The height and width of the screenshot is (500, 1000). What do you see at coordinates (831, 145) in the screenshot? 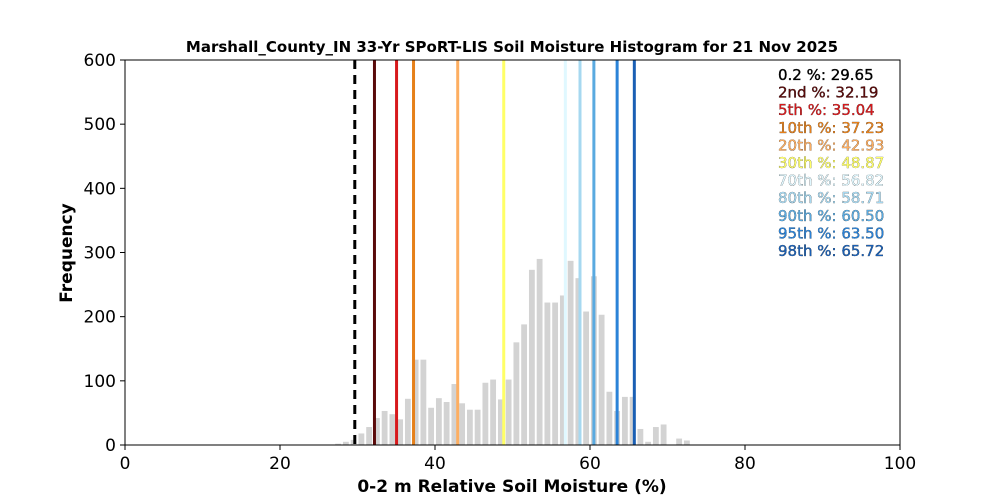
I see `percentile-legend-label: 20th %: 42.93` at bounding box center [831, 145].